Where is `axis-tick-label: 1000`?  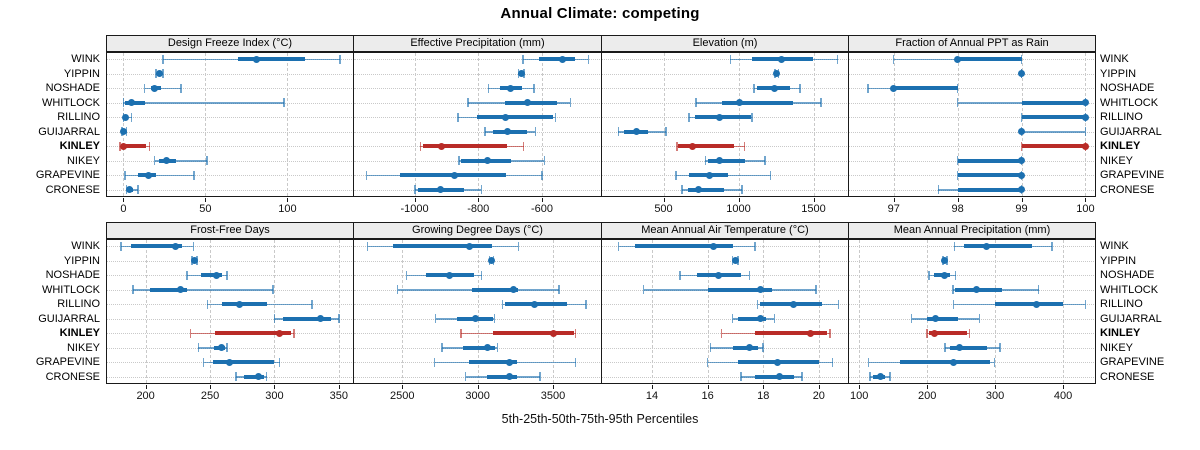 axis-tick-label: 1000 is located at coordinates (738, 209).